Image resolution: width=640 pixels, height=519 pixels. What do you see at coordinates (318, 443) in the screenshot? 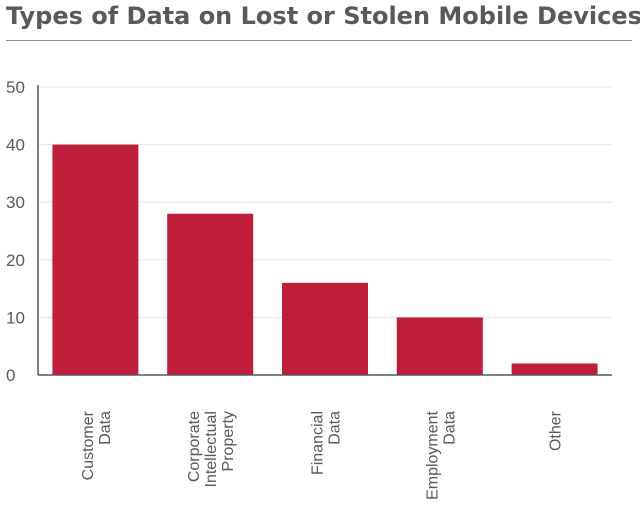
I see `category-label-2-line-0: Financial` at bounding box center [318, 443].